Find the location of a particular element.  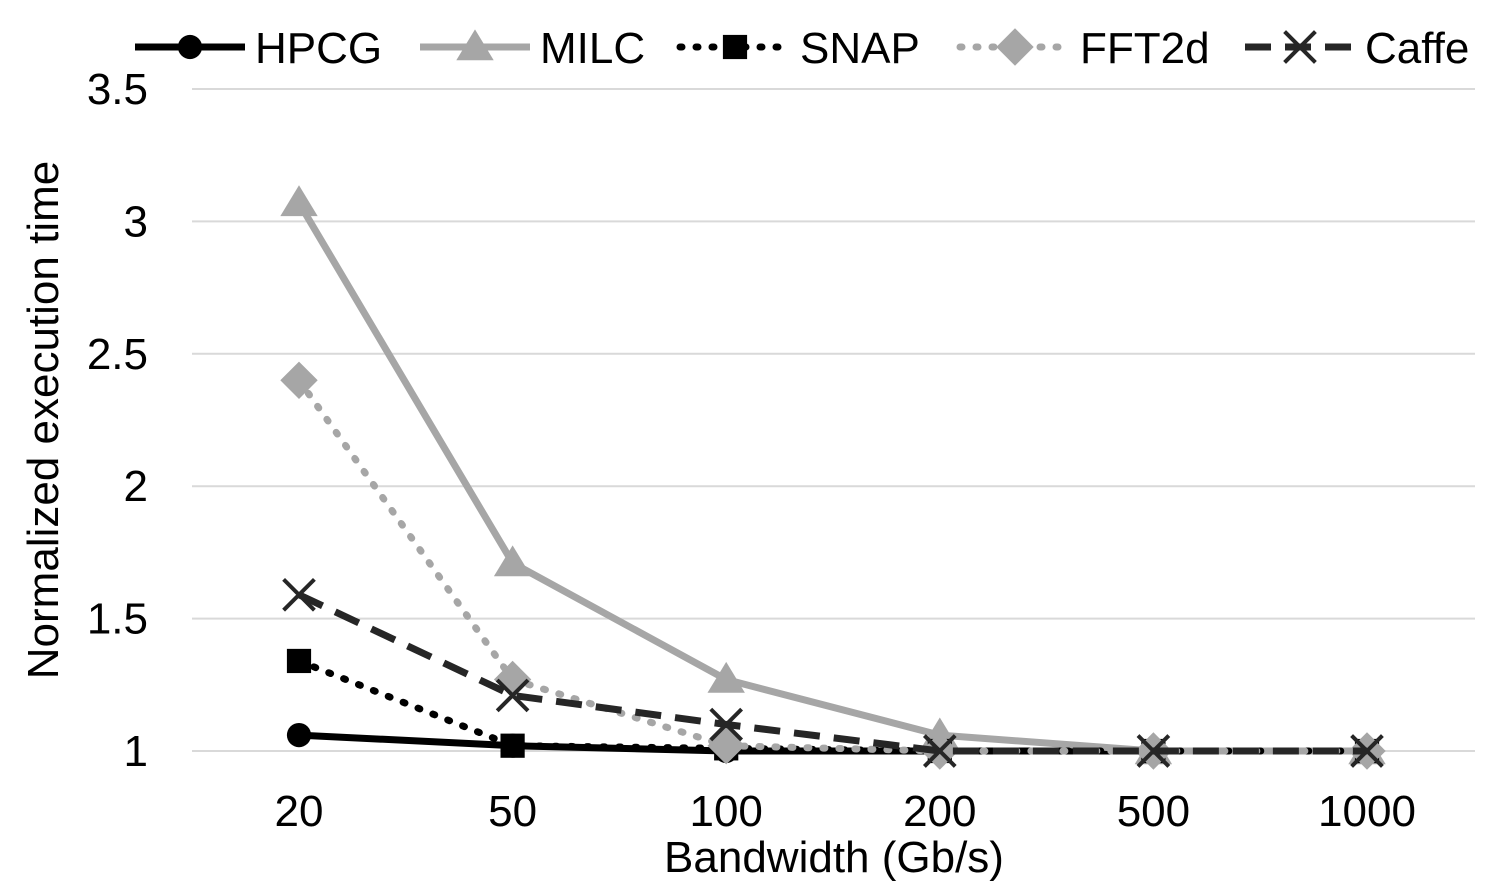

y-tick-label: 1.5 is located at coordinates (117, 619).